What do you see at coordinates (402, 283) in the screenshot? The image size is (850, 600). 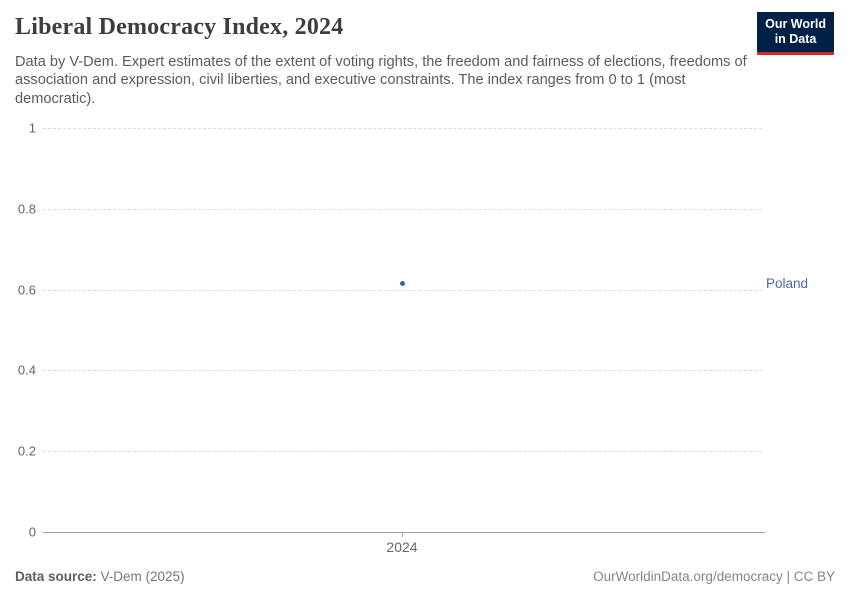 I see `data-point-poland-2024` at bounding box center [402, 283].